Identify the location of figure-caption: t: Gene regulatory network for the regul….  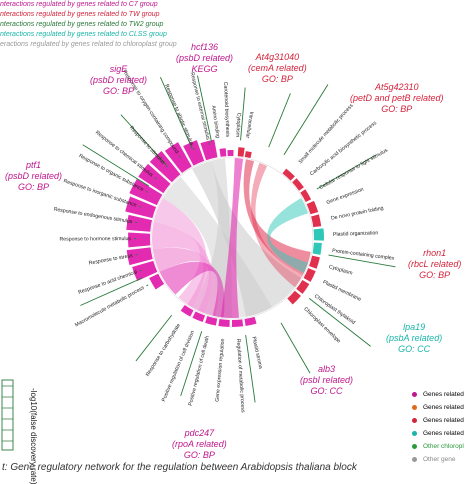
(179, 467).